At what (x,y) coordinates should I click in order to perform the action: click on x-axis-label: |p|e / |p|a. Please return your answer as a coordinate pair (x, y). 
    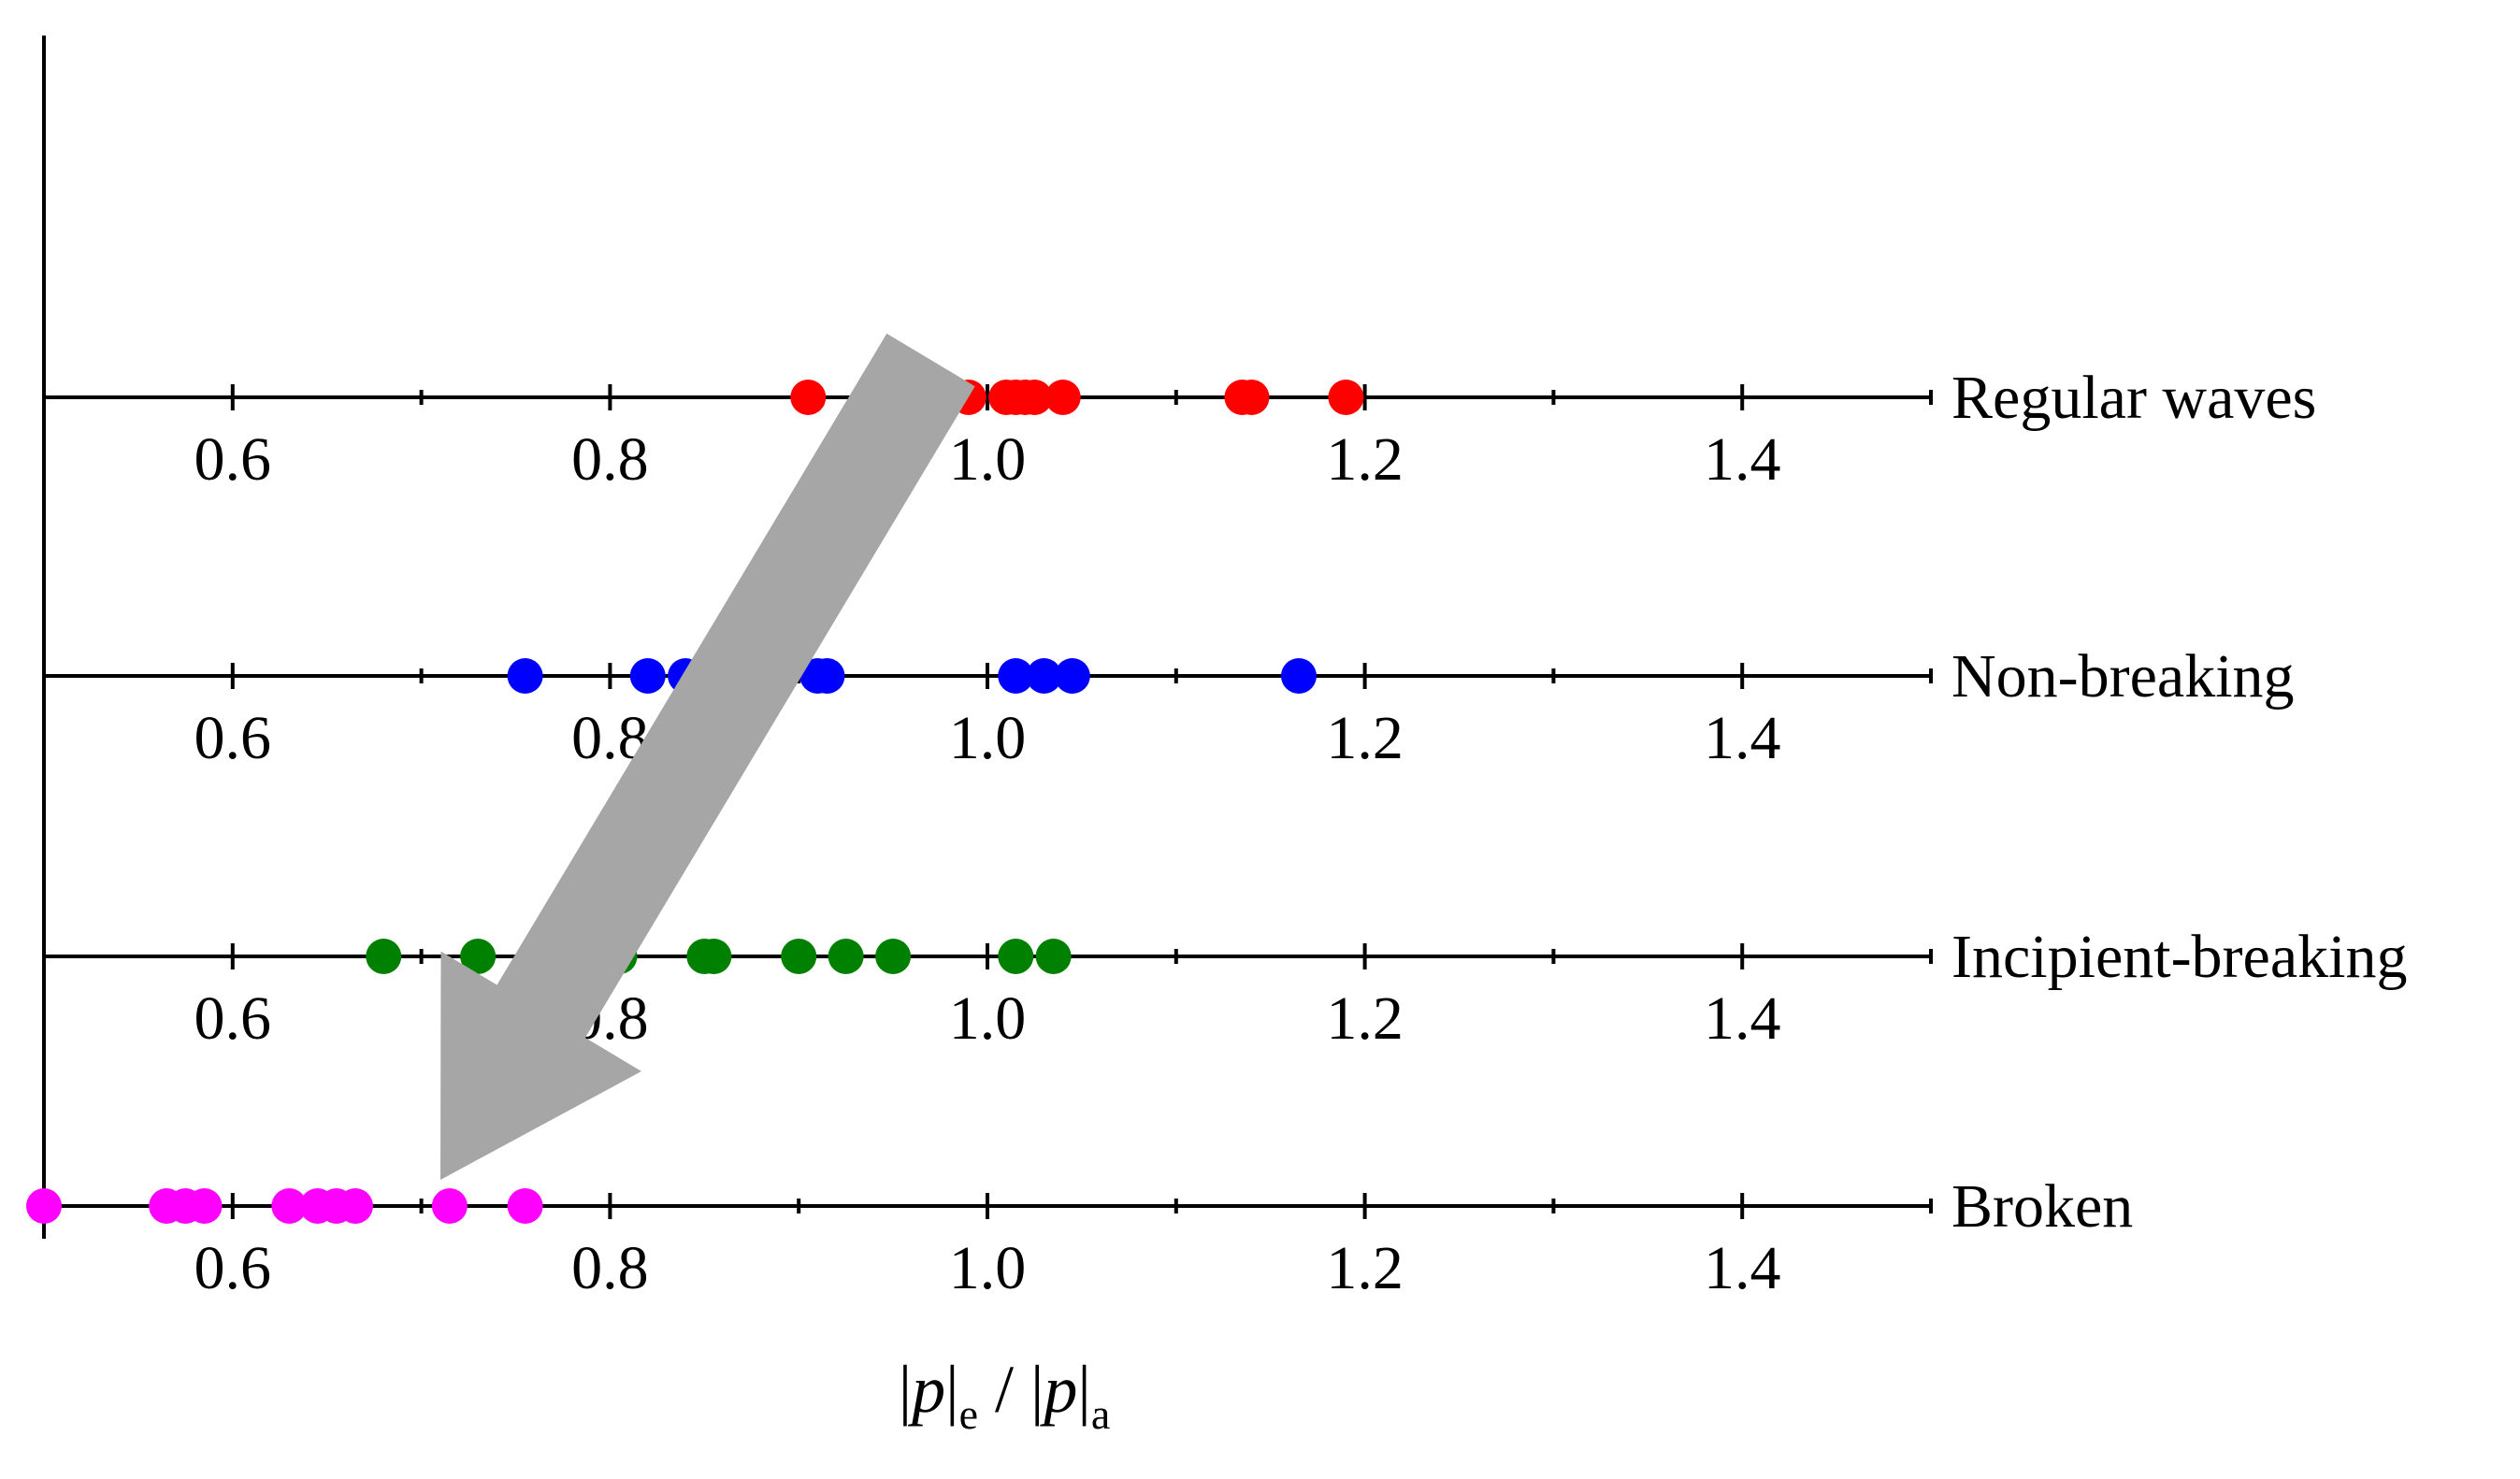
    Looking at the image, I should click on (1005, 1395).